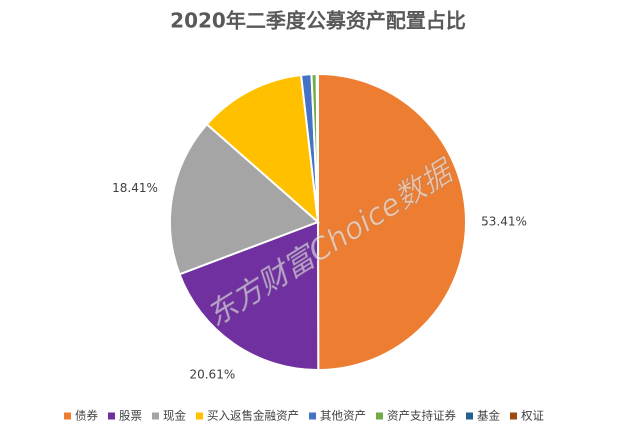  I want to click on legend-label: 基金, so click(488, 416).